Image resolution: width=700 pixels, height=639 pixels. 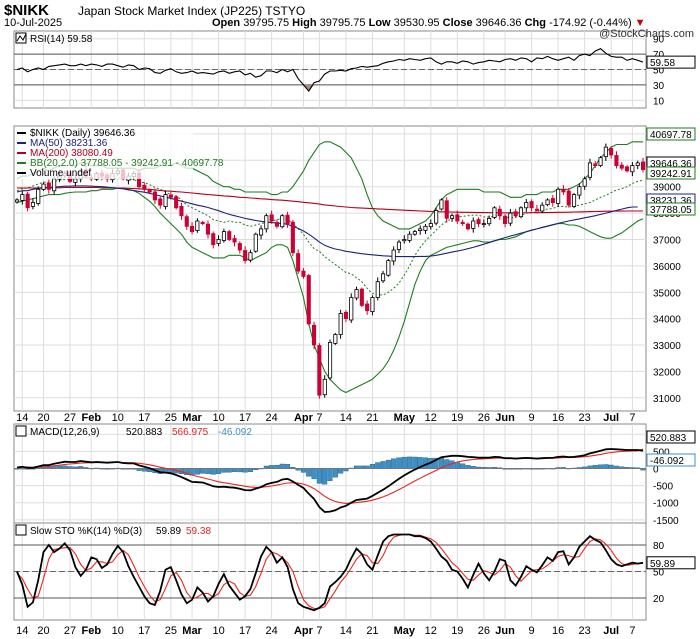 I want to click on rsi-y-tick-label: 50, so click(x=659, y=71).